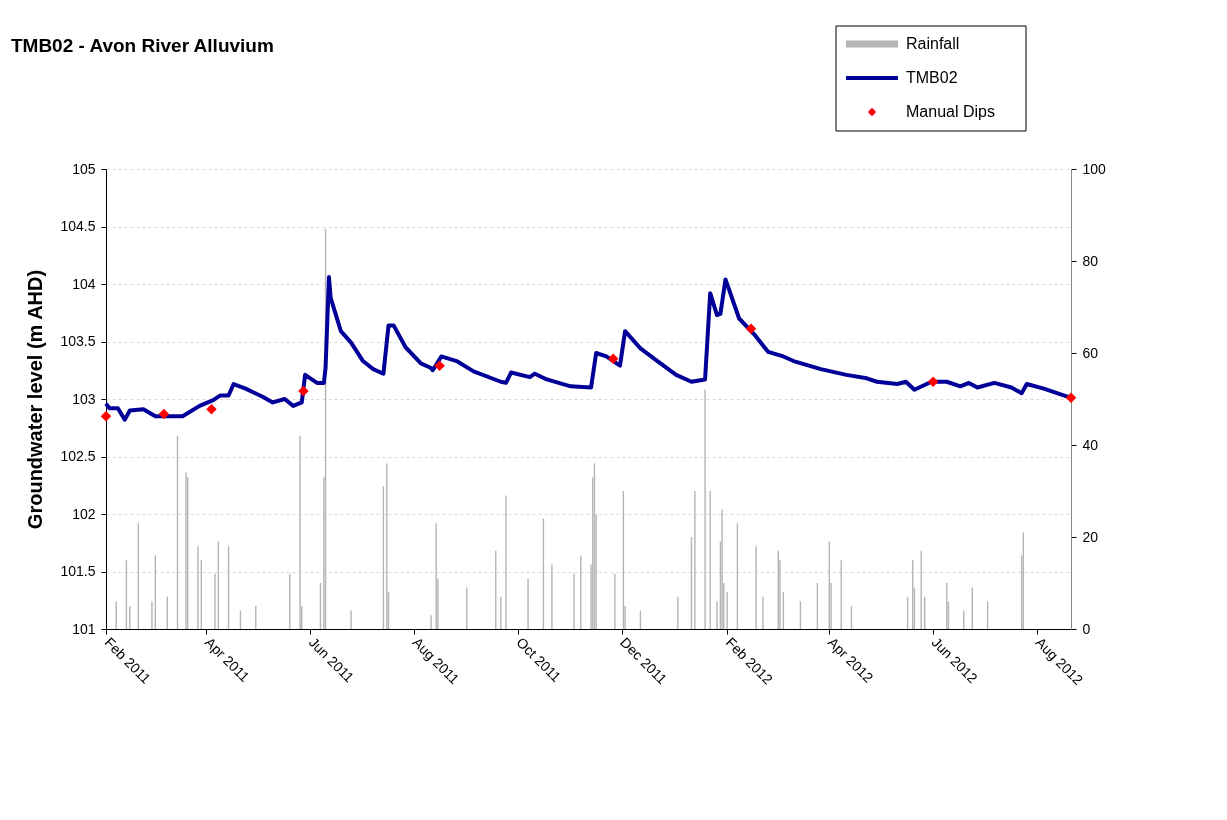 This screenshot has height=820, width=1227. What do you see at coordinates (1090, 444) in the screenshot?
I see `y2-tick-label: 40` at bounding box center [1090, 444].